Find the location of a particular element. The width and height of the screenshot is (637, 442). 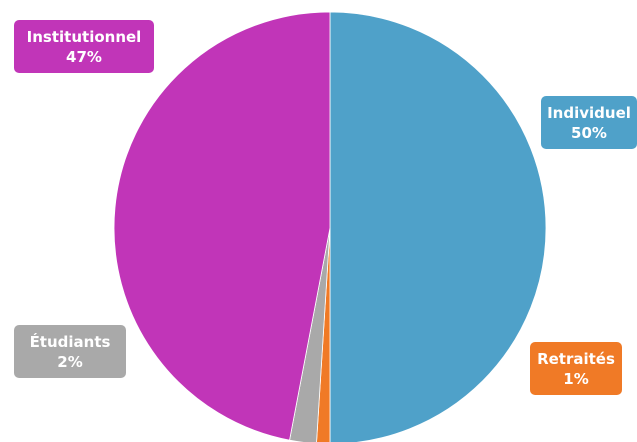

data-label-institutionnel: Institutionnel 47% is located at coordinates (84, 46).